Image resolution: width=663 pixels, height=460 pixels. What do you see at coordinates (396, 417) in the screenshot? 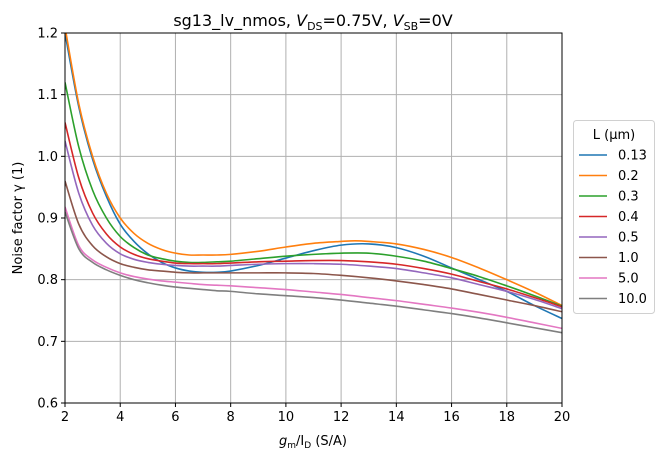
I see `x-tick-label: 14` at bounding box center [396, 417].